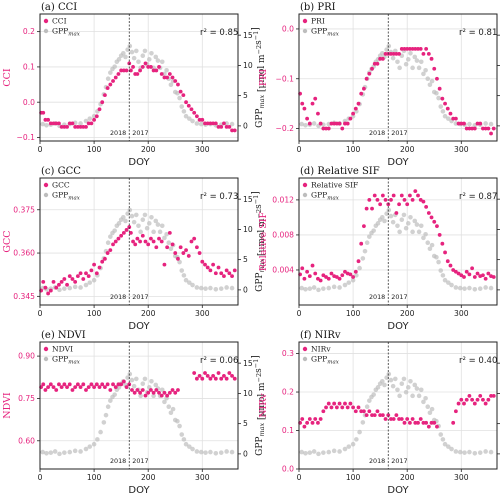 This screenshot has width=500, height=497. Describe the element at coordinates (24, 296) in the screenshot. I see `y-tick-label: 0.345` at that location.